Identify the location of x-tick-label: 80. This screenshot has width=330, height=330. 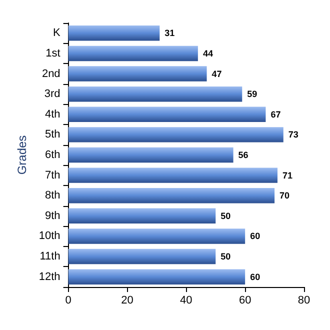
(304, 300).